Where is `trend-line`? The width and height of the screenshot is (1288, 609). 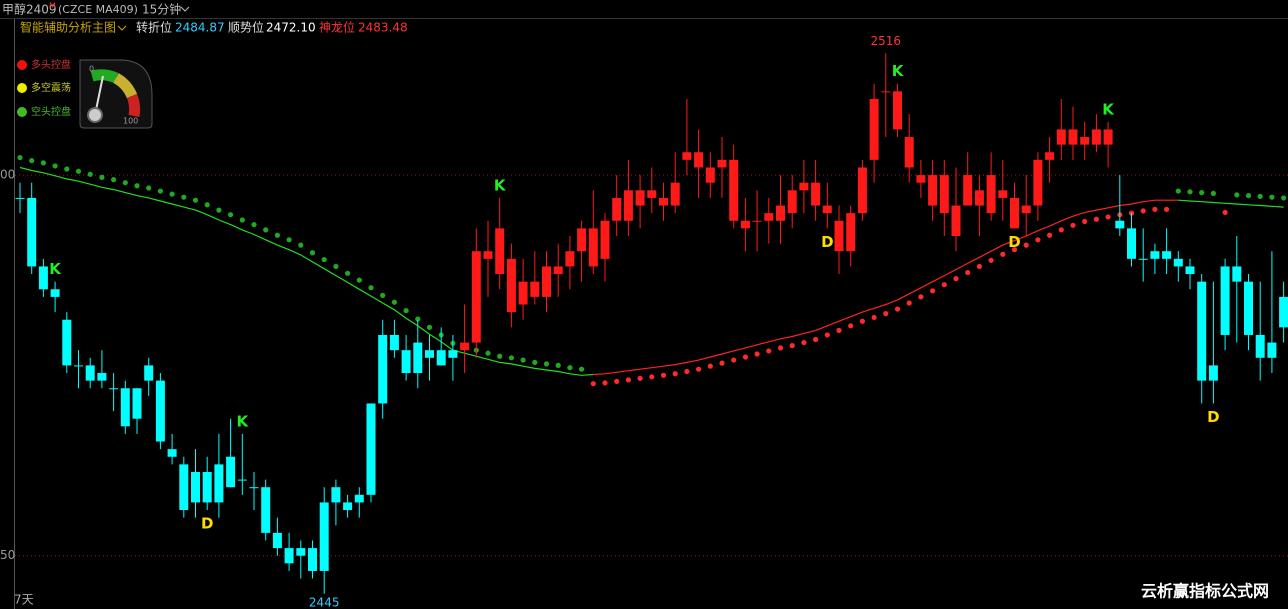 trend-line is located at coordinates (1231, 203).